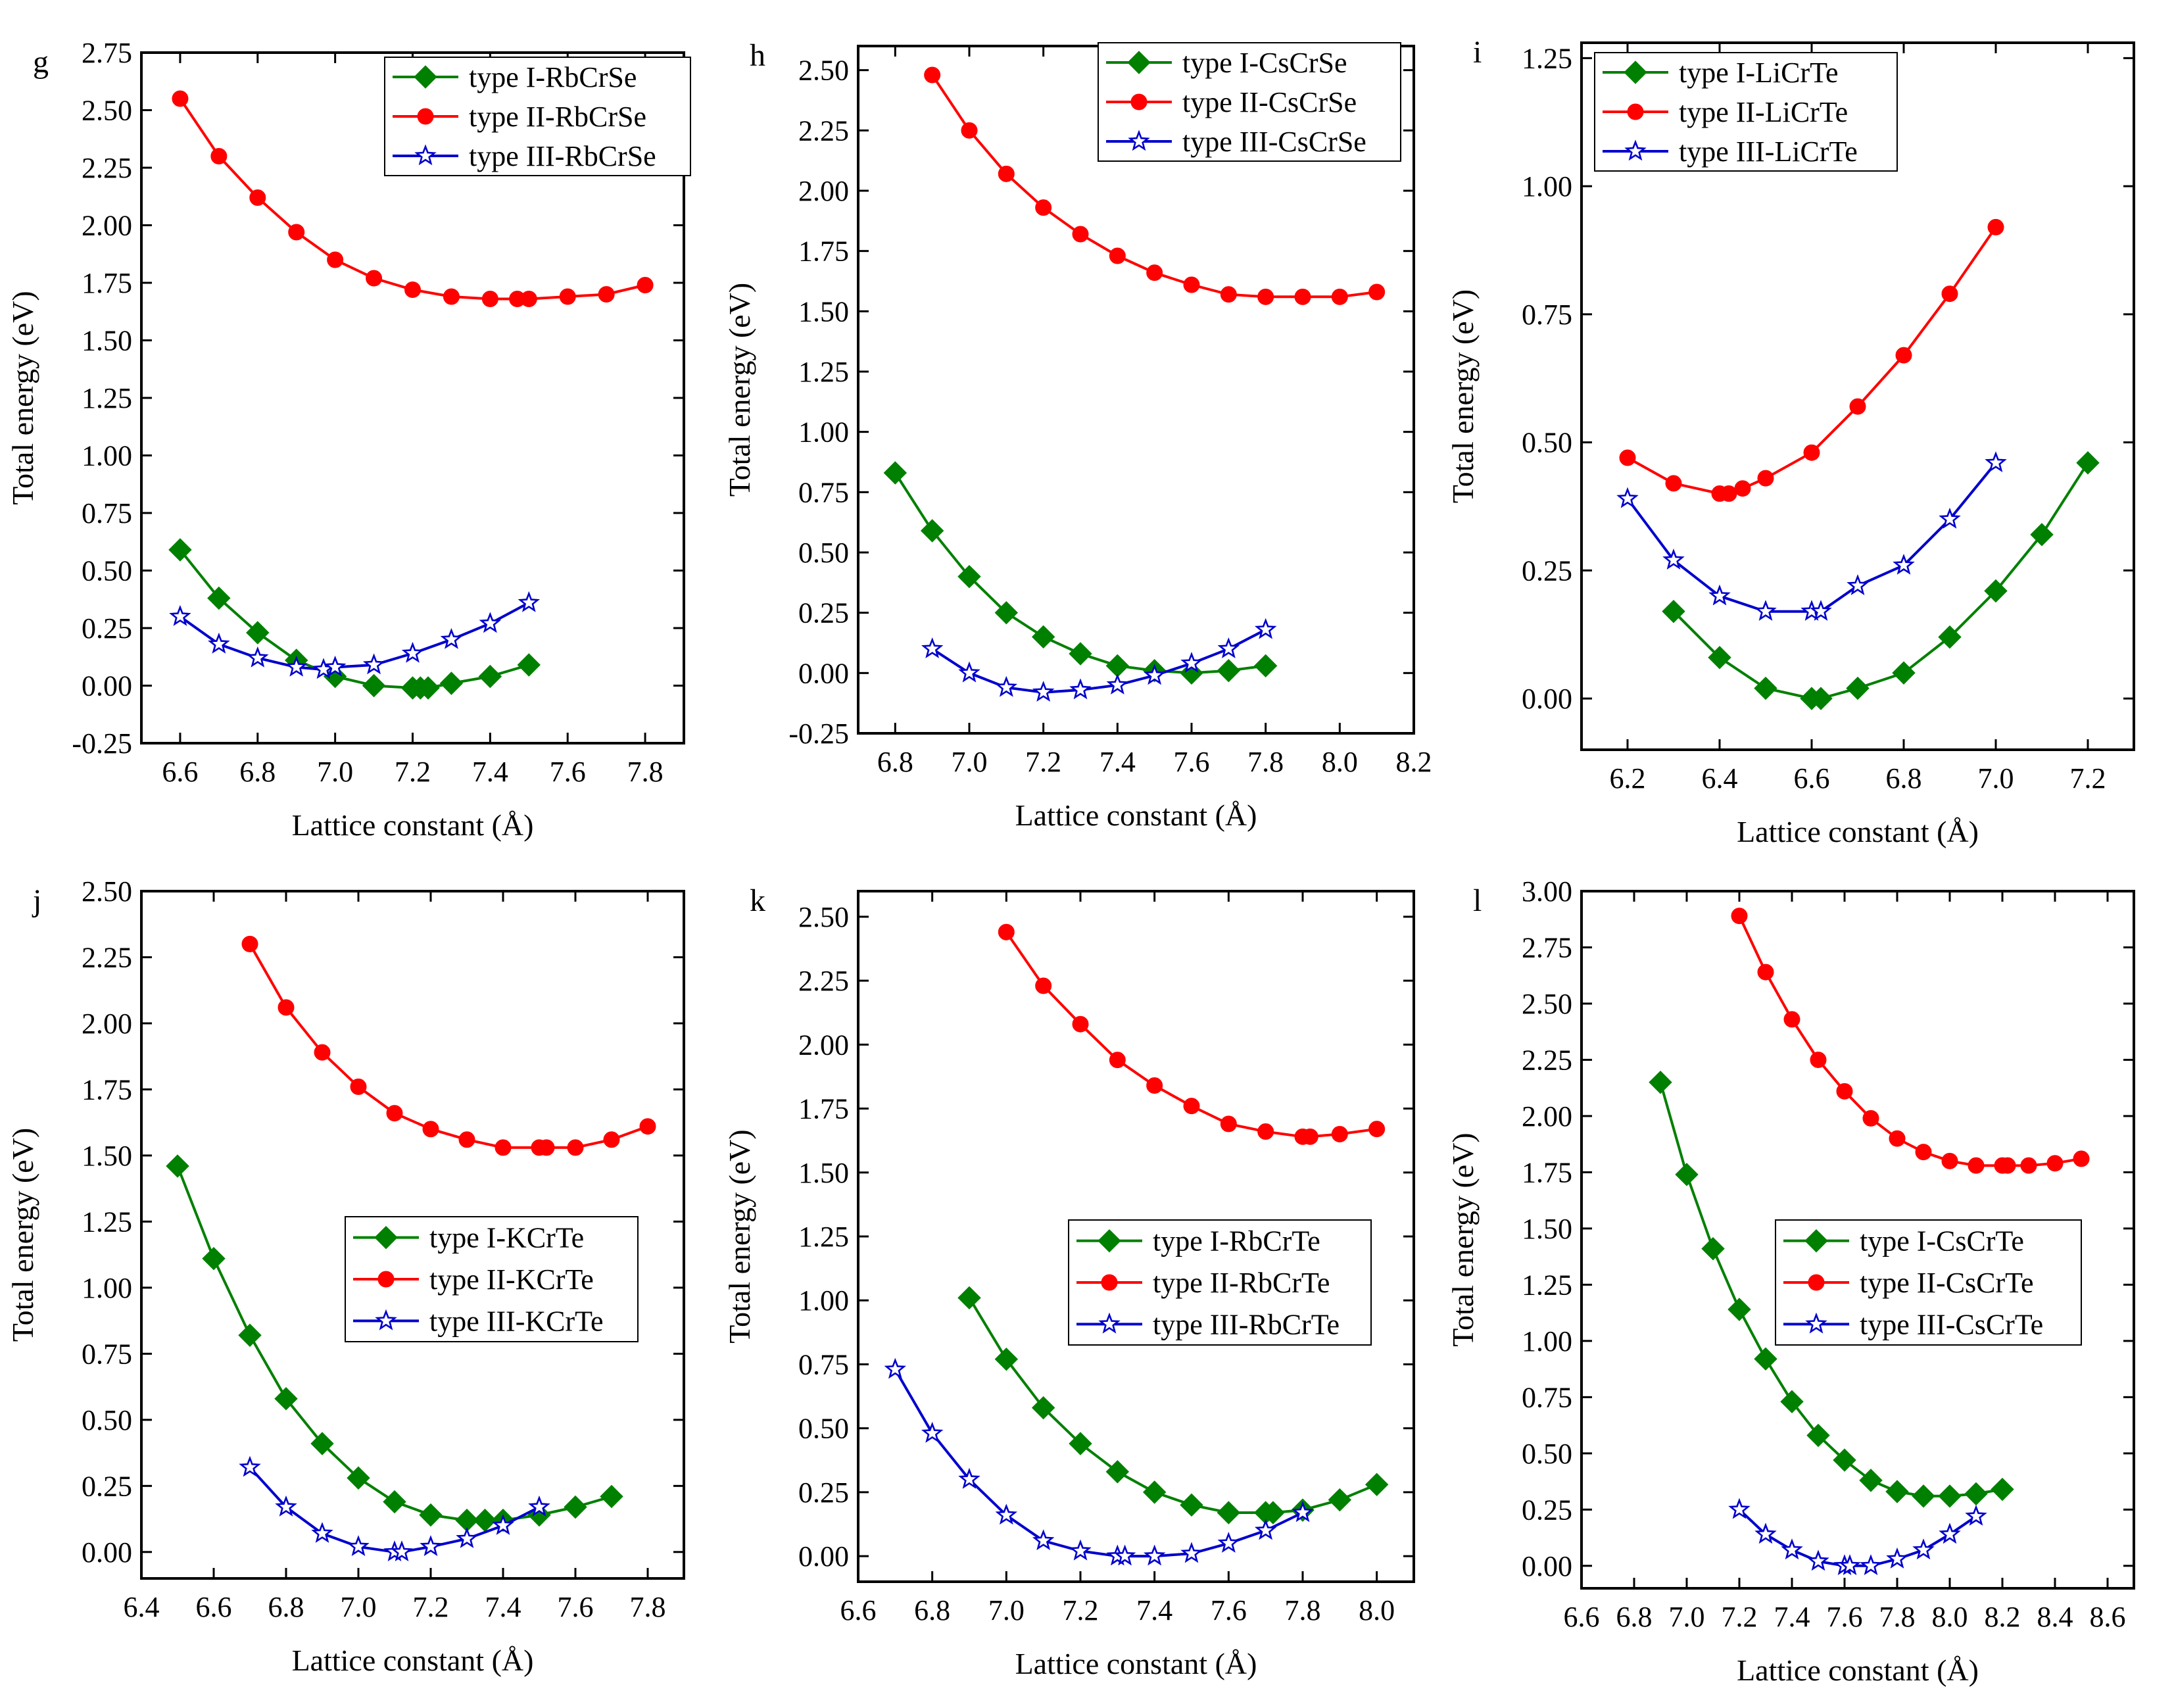 The height and width of the screenshot is (1708, 2174). I want to click on y-tick-label: 1.25, so click(824, 372).